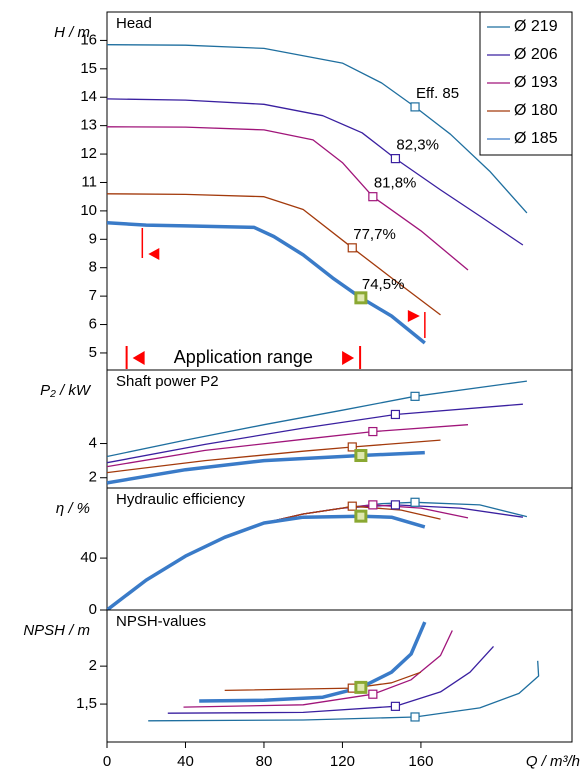 The width and height of the screenshot is (584, 775). Describe the element at coordinates (161, 621) in the screenshot. I see `panel-title: NPSH-values` at that location.